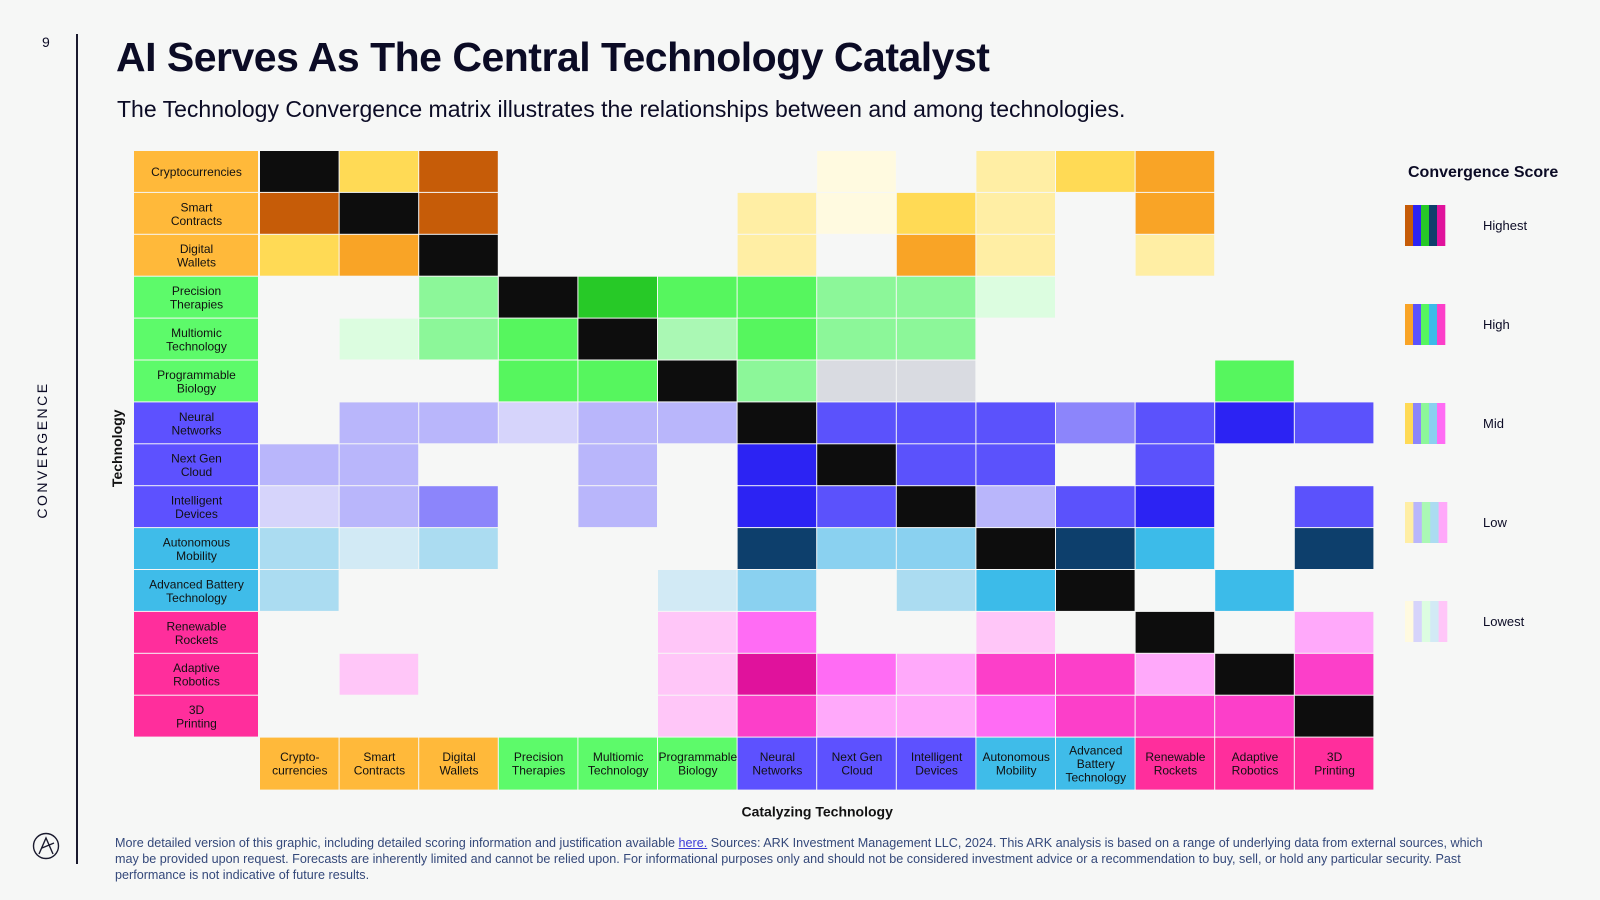 Image resolution: width=1600 pixels, height=900 pixels. Describe the element at coordinates (196, 340) in the screenshot. I see `row-label: Multiomic Technology` at that location.